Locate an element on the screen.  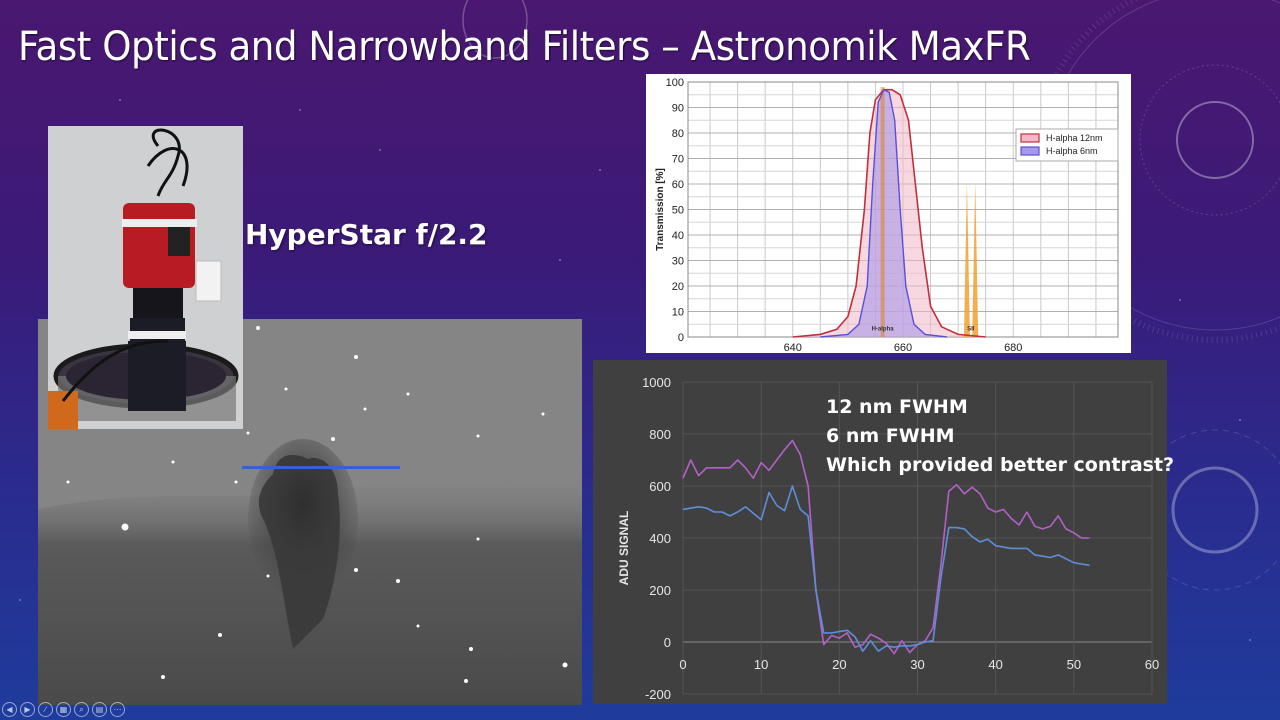
more-options-button: ⋯ is located at coordinates (117, 709).